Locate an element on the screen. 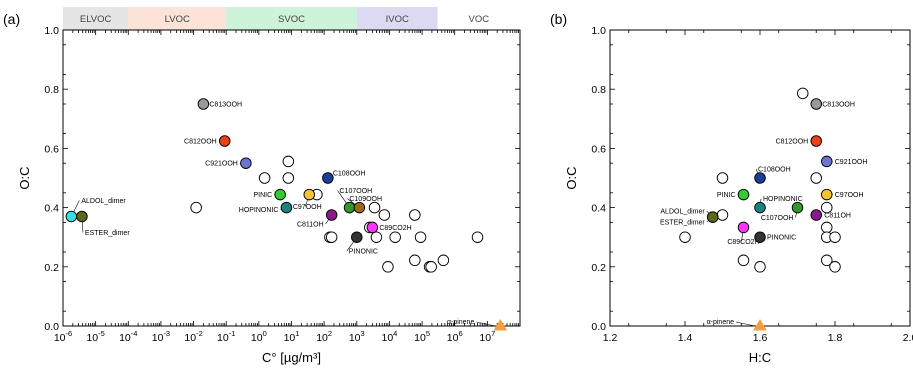  x-tick-label: 1.6 is located at coordinates (760, 338).